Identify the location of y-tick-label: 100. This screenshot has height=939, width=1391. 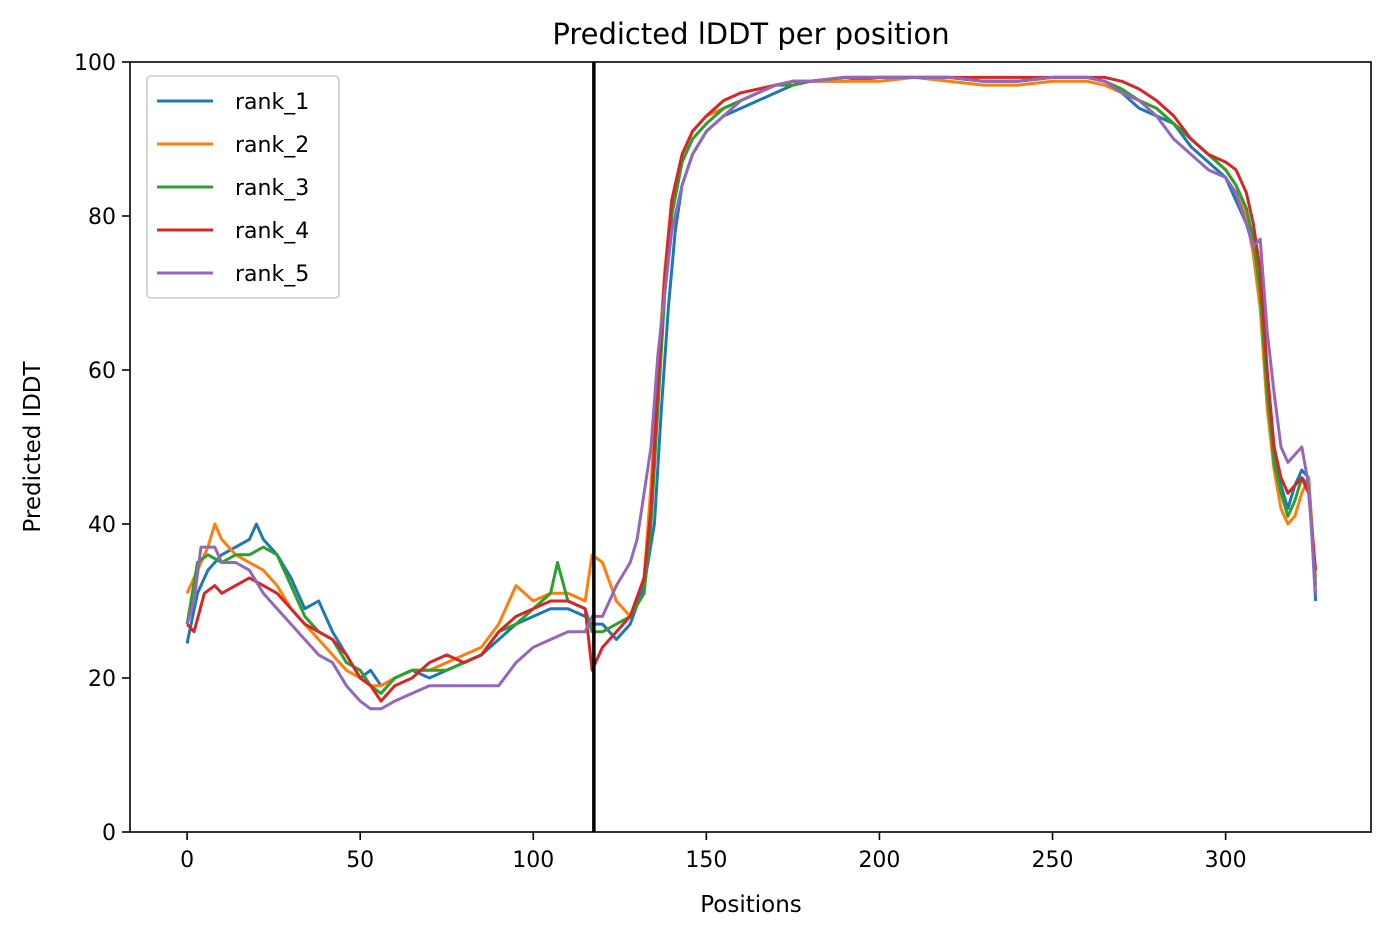
(95, 63).